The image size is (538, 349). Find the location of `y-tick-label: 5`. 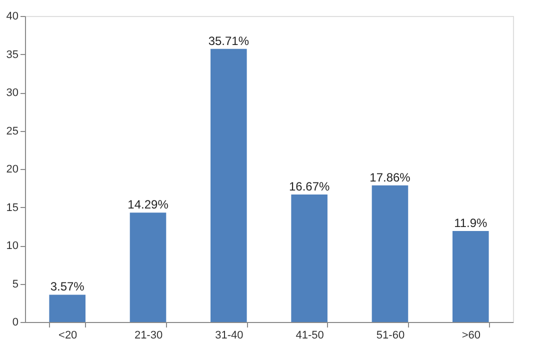

y-tick-label: 5 is located at coordinates (15, 284).